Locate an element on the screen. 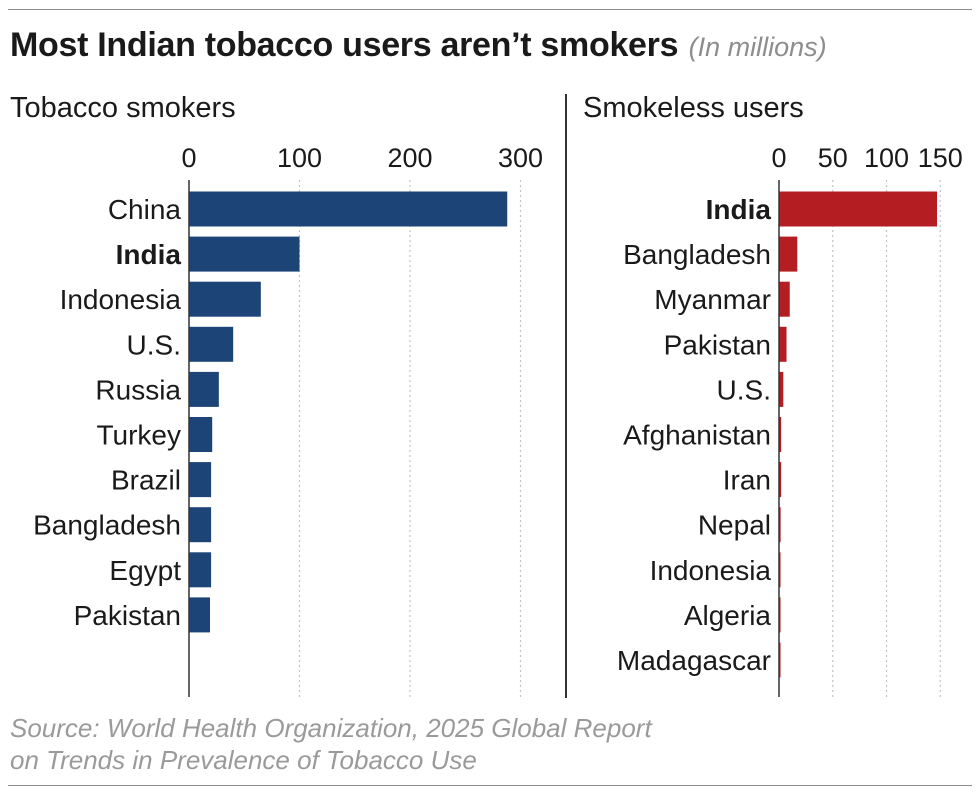 The height and width of the screenshot is (792, 980). smokers-tick-label: 0 is located at coordinates (188, 158).